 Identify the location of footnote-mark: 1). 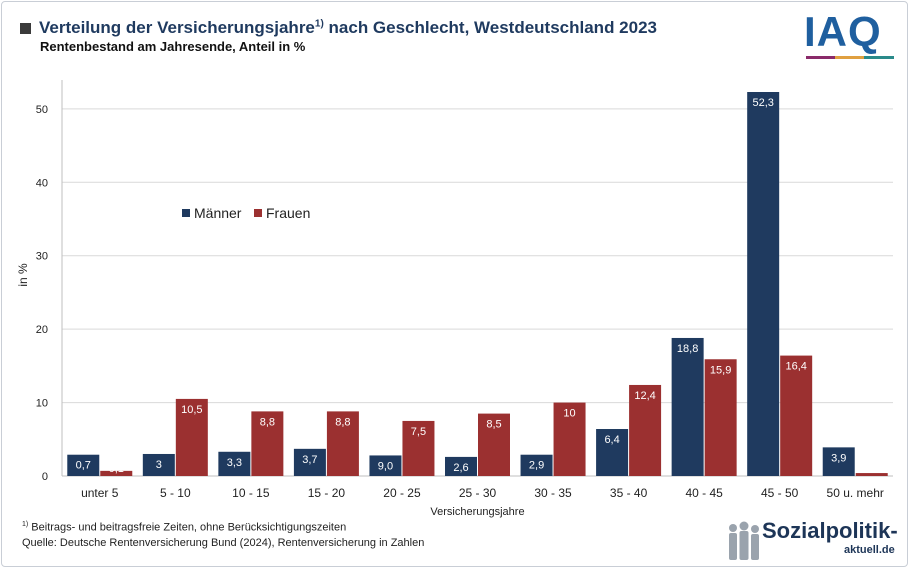
(25, 524).